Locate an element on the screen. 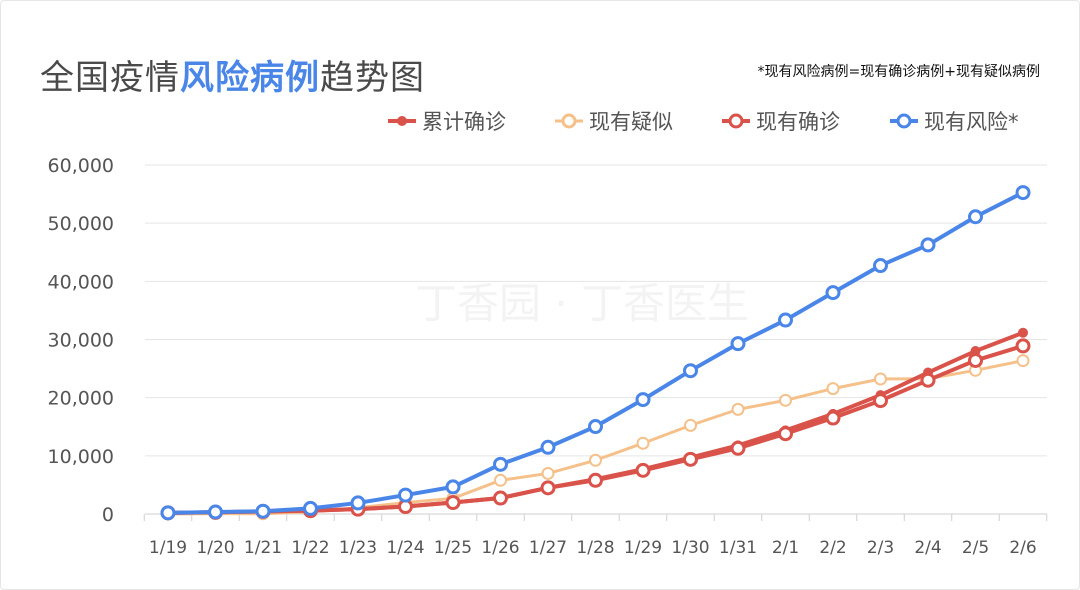  legend-item-cumulative: 累计确诊 is located at coordinates (447, 122).